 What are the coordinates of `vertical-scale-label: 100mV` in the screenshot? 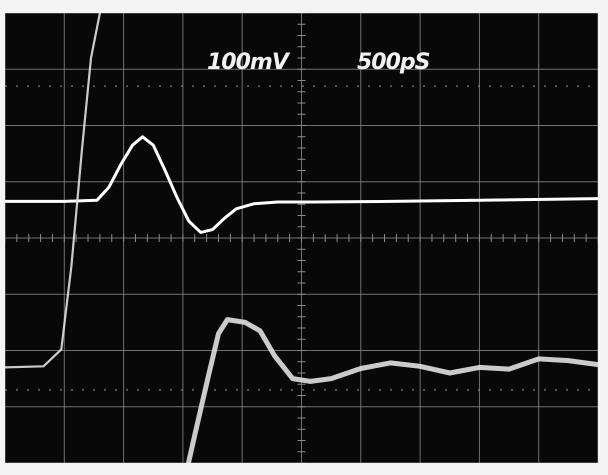 It's located at (249, 62).